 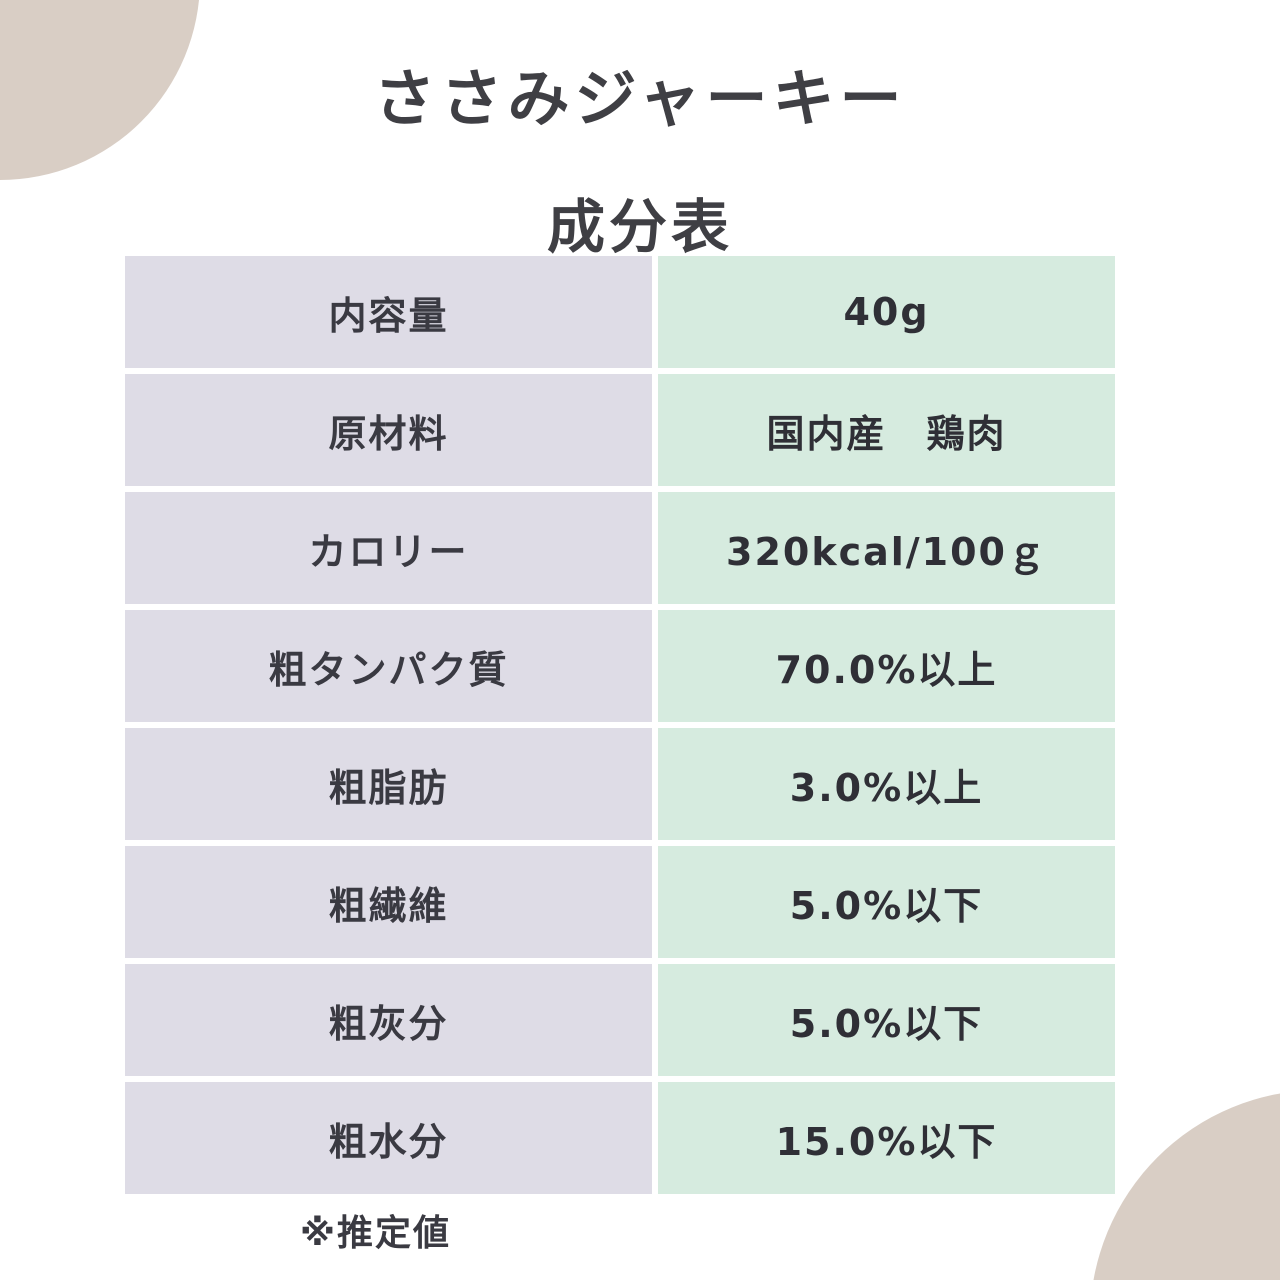 What do you see at coordinates (388, 312) in the screenshot?
I see `table-cell-label: 内容量` at bounding box center [388, 312].